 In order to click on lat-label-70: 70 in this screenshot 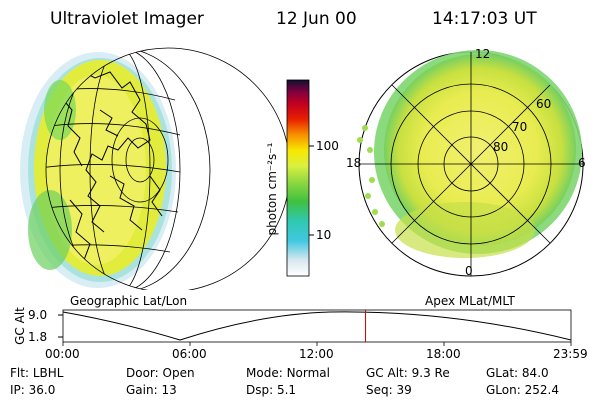, I will do `click(520, 127)`.